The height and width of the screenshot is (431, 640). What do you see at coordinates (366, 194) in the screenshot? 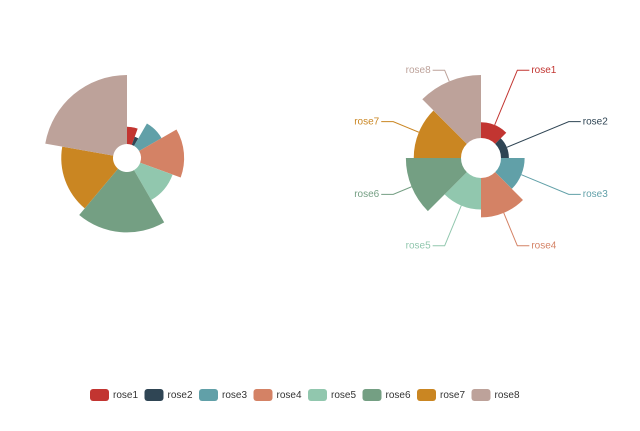
I see `slice-label: rose6` at bounding box center [366, 194].